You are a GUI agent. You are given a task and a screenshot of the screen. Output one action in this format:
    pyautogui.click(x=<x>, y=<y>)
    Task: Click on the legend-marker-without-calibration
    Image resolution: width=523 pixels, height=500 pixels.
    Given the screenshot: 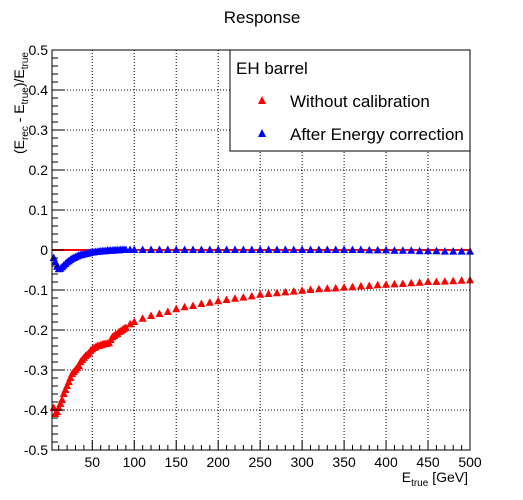 What is the action you would take?
    pyautogui.click(x=262, y=100)
    